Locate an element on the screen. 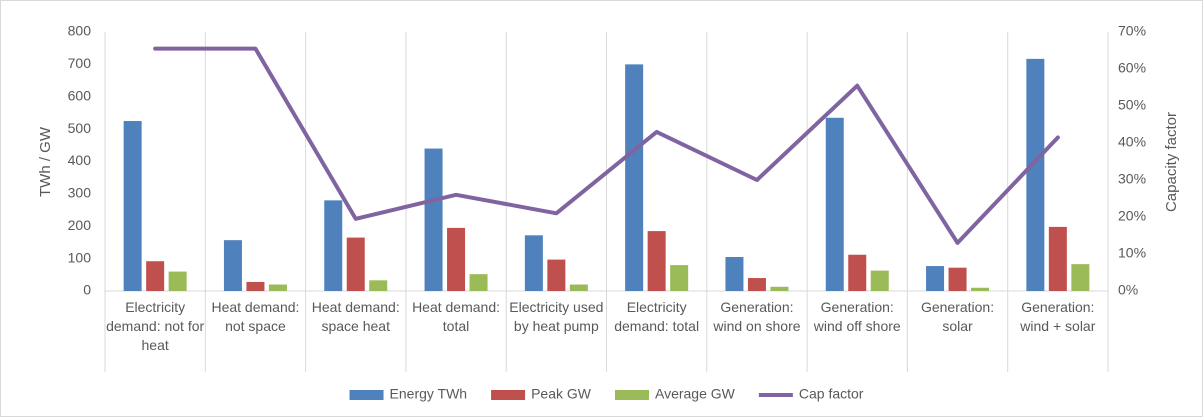 The image size is (1203, 417). x-tick-label: Generation: solar is located at coordinates (957, 316).